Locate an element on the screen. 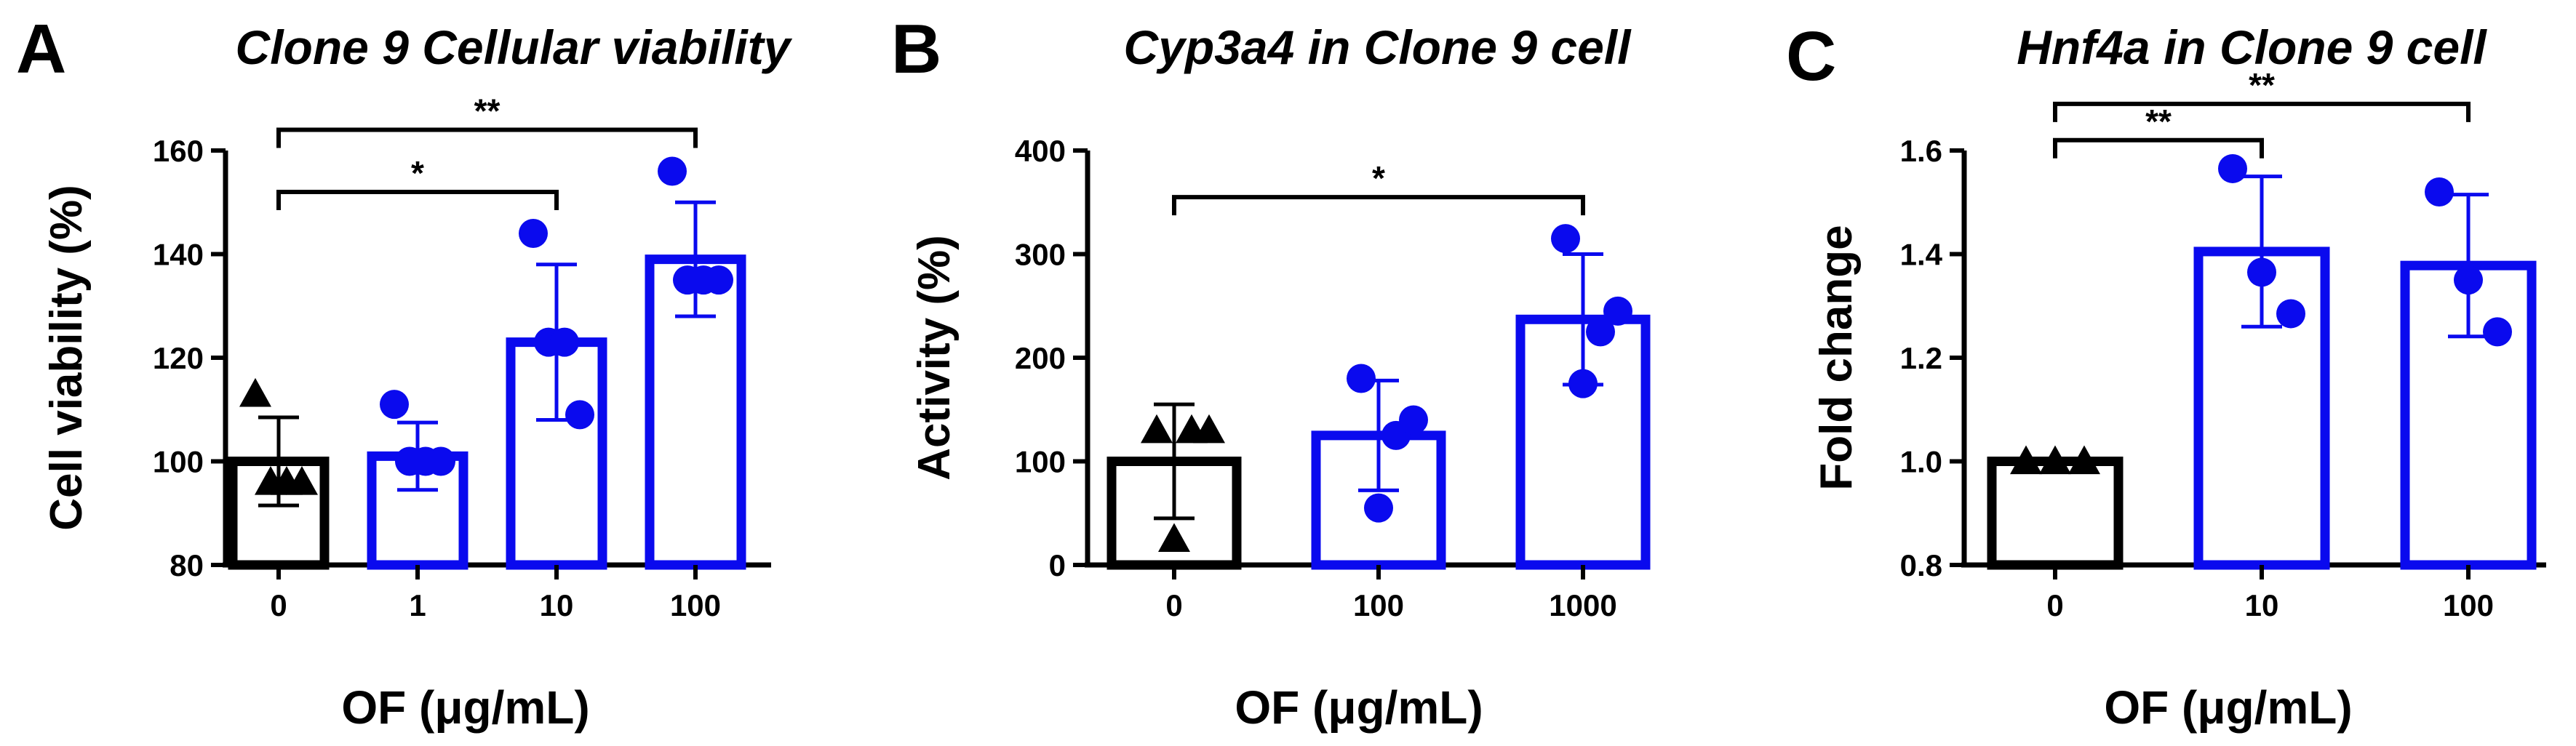 The image size is (2576, 746). y-axis-label-a: Cell viability (%) is located at coordinates (66, 357).